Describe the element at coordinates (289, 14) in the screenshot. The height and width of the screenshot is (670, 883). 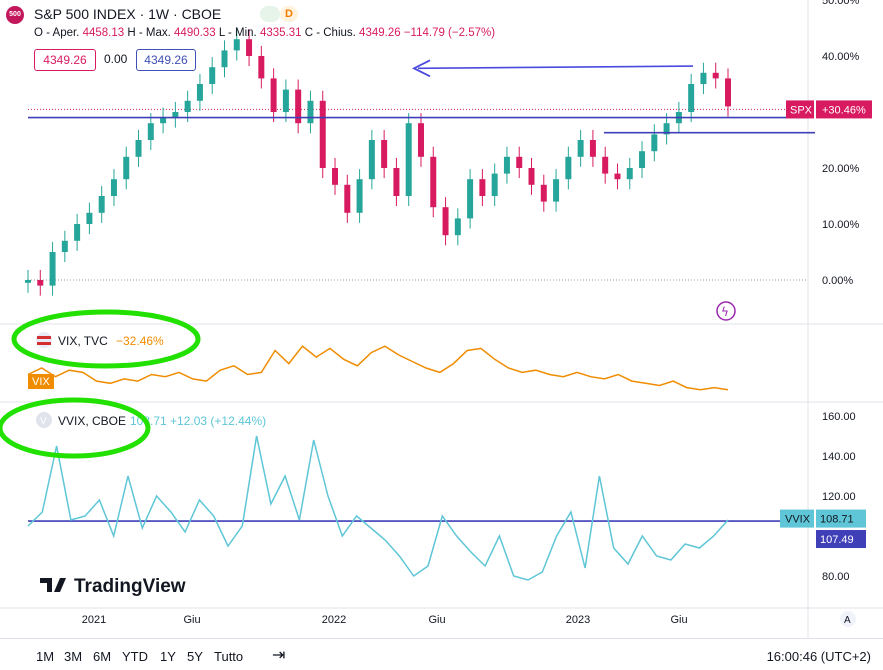
I see `d-badge: D` at that location.